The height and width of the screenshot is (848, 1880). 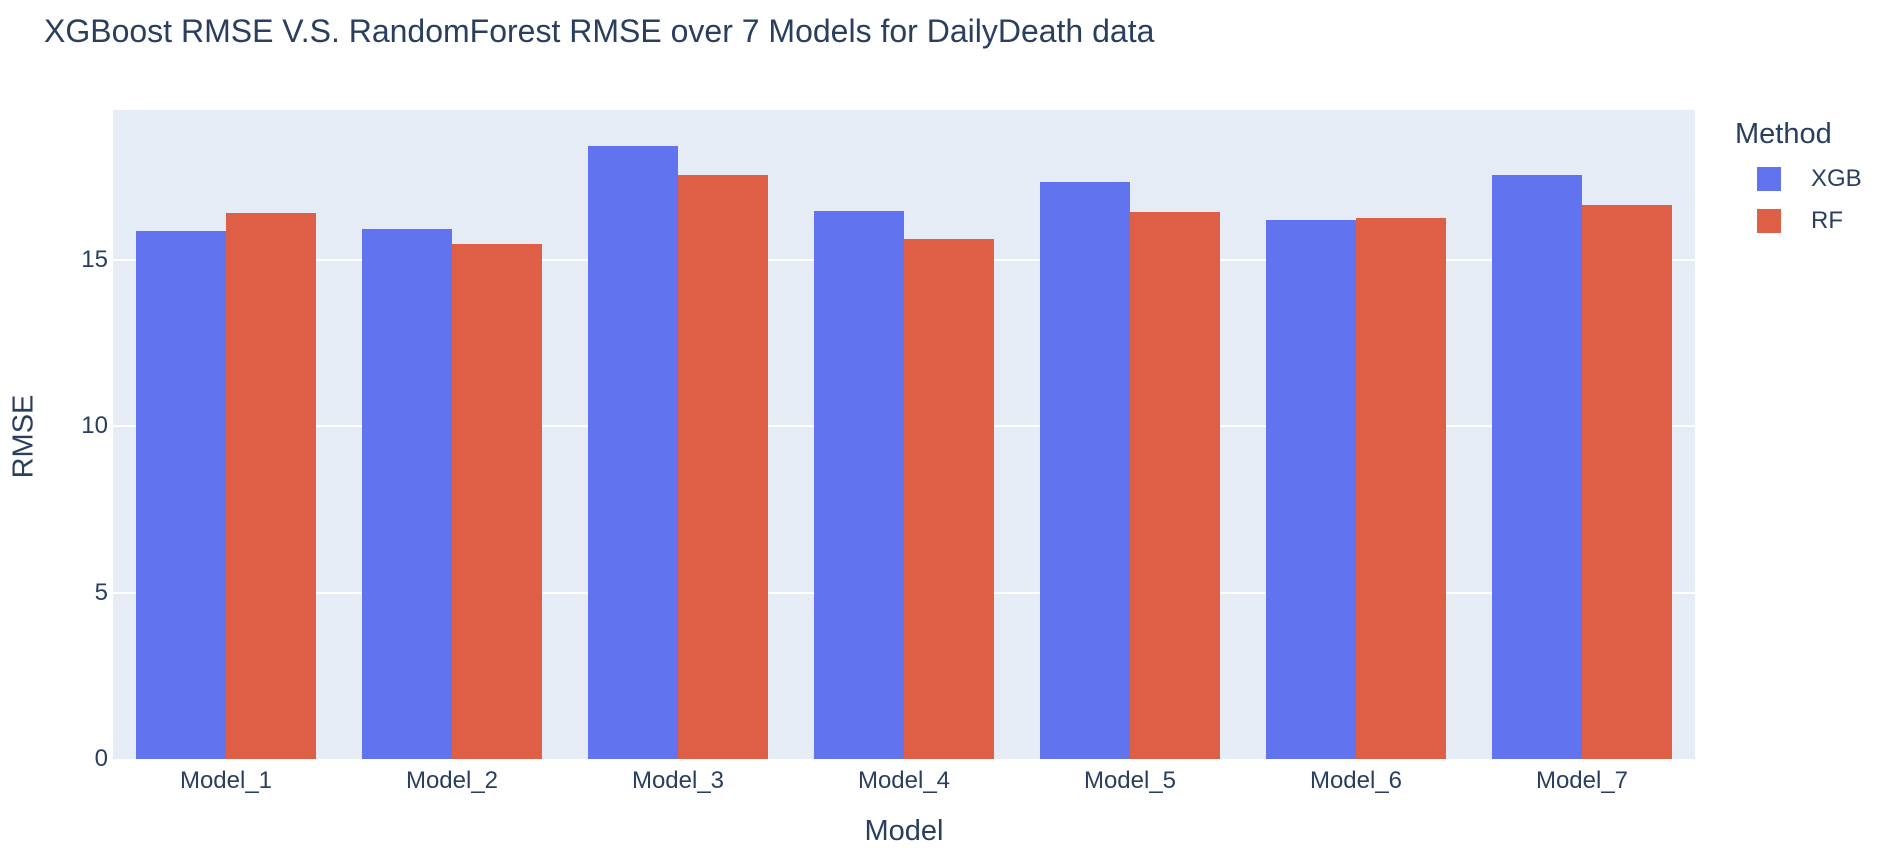 I want to click on x-tick-label-model_5: Model_5, so click(x=1130, y=780).